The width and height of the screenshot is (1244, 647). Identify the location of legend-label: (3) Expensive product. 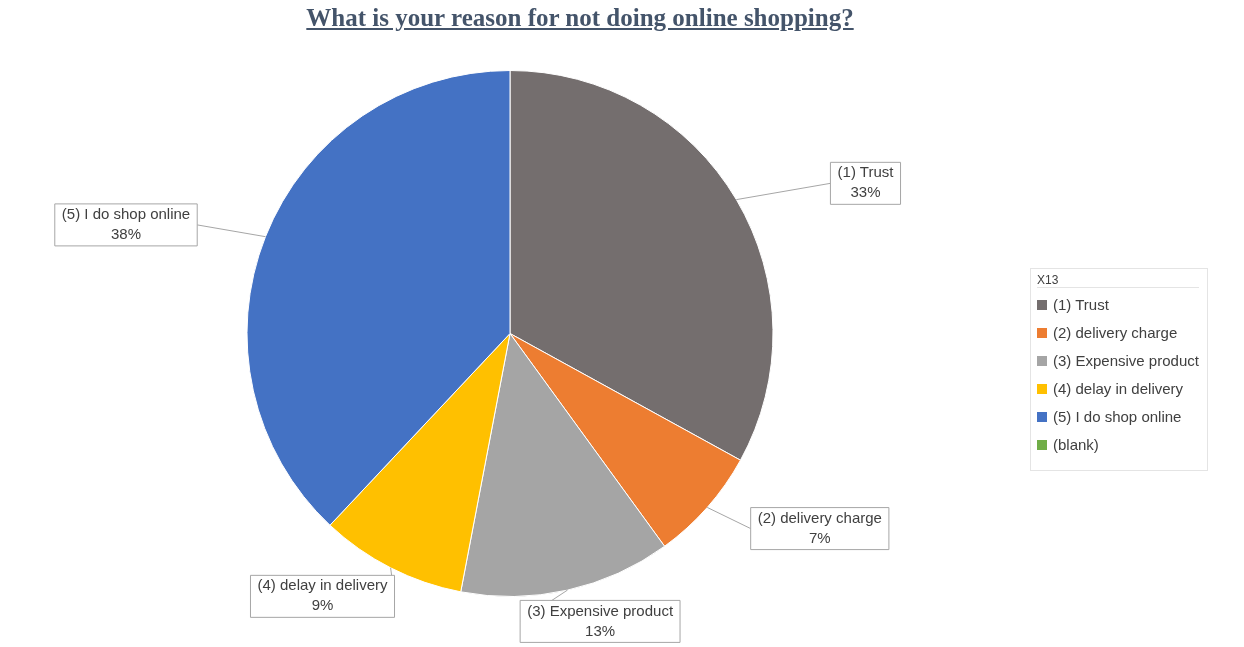
(1126, 360).